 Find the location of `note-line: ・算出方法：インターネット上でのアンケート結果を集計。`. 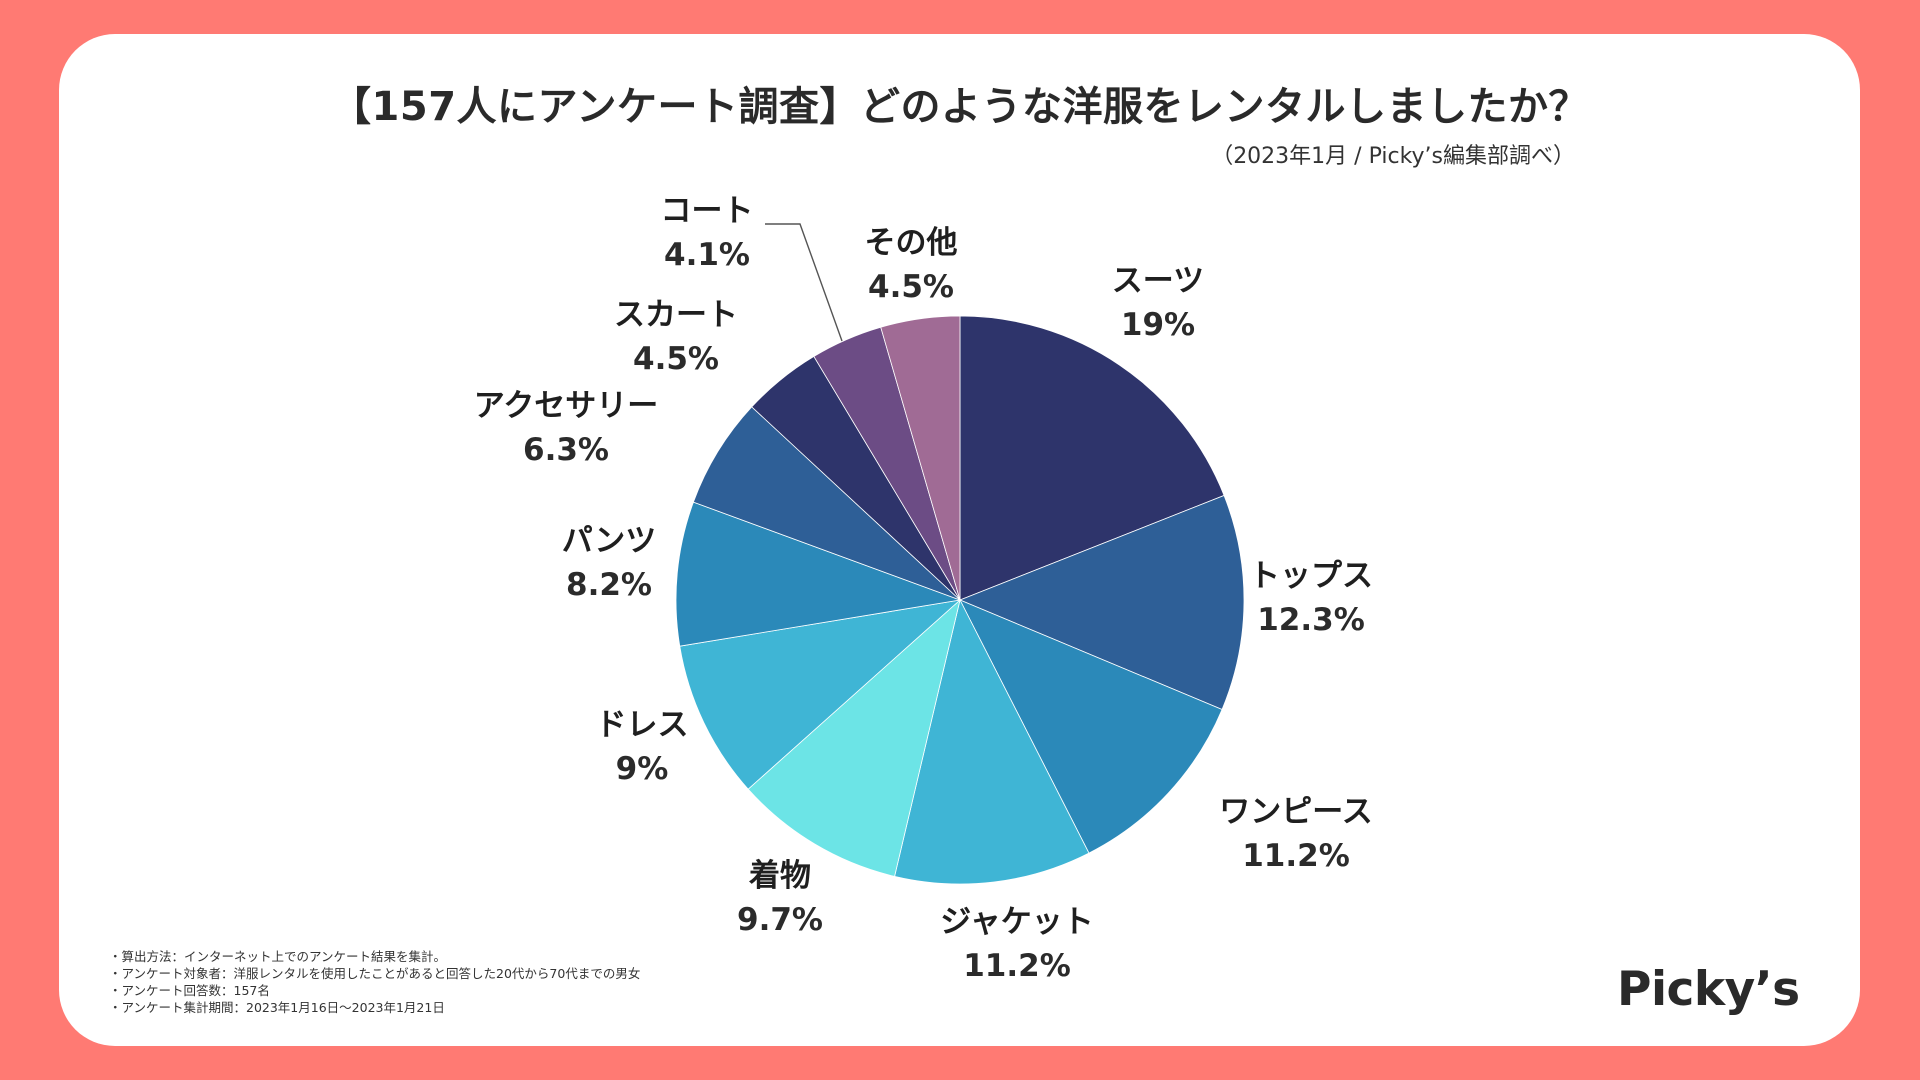

note-line: ・算出方法：インターネット上でのアンケート結果を集計。 is located at coordinates (278, 956).